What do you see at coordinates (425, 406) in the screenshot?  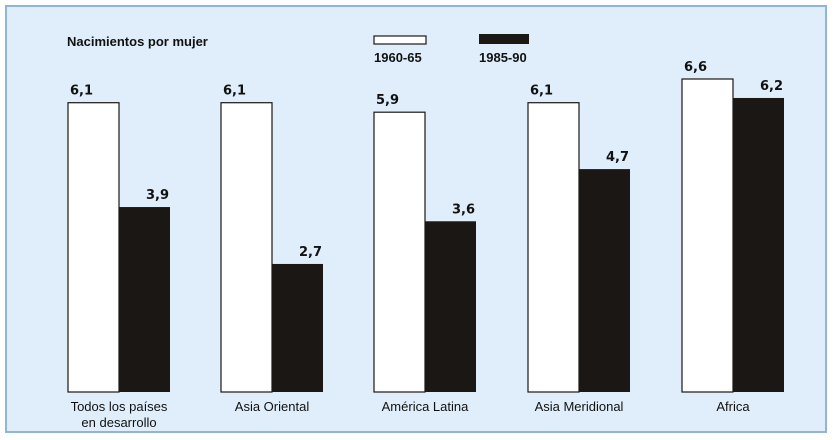 I see `category-label-america-latina: América Latina` at bounding box center [425, 406].